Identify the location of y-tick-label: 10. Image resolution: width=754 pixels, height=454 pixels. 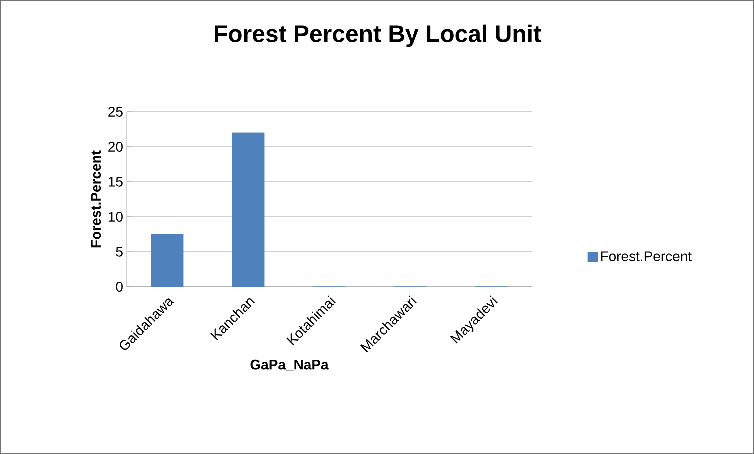
(115, 217).